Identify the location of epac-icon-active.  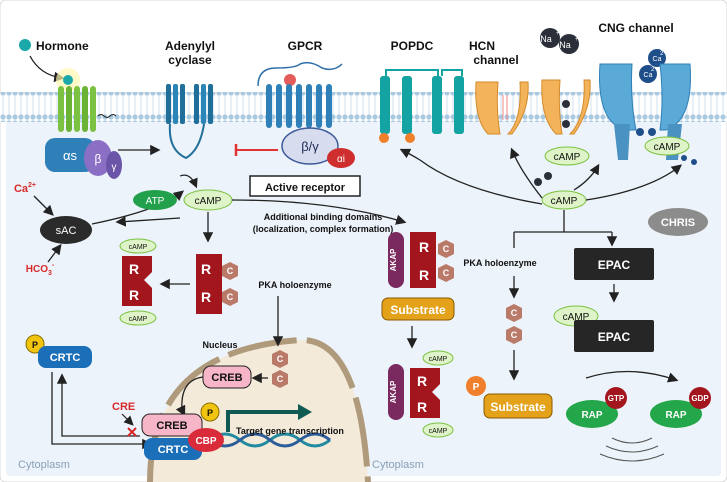
(614, 336).